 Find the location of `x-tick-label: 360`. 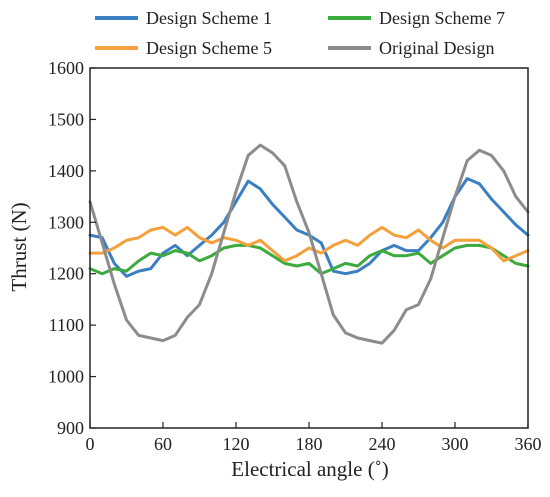

x-tick-label: 360 is located at coordinates (528, 444).